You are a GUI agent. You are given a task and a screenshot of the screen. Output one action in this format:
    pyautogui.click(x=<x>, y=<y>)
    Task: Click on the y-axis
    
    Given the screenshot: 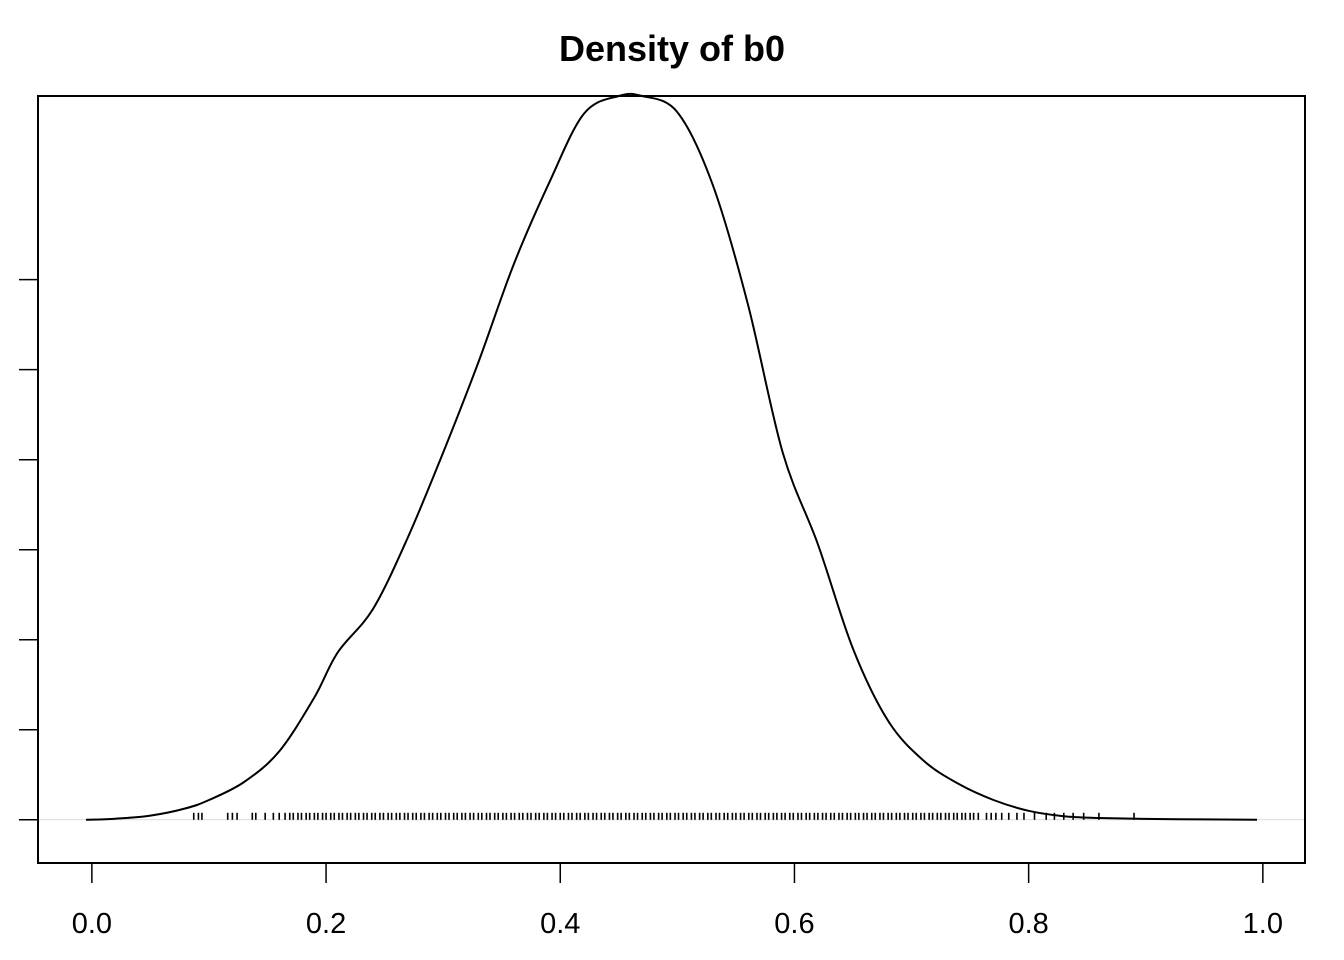 What is the action you would take?
    pyautogui.click(x=29, y=549)
    